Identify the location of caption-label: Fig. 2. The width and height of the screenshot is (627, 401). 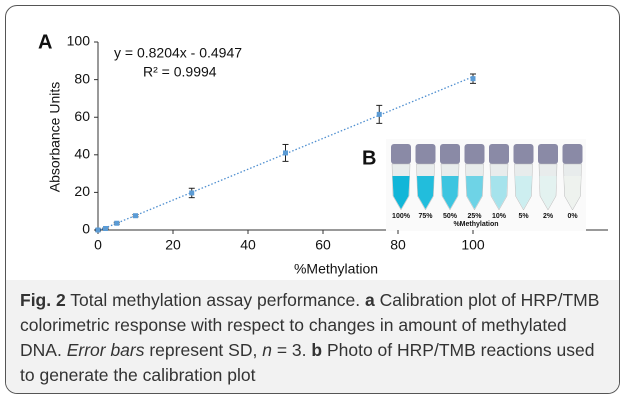
(43, 300).